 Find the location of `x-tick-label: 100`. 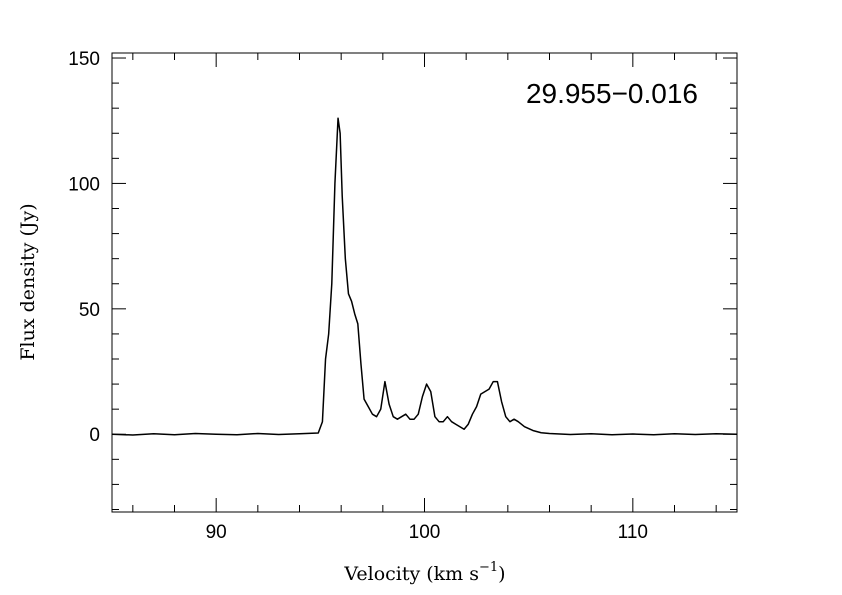

x-tick-label: 100 is located at coordinates (425, 532).